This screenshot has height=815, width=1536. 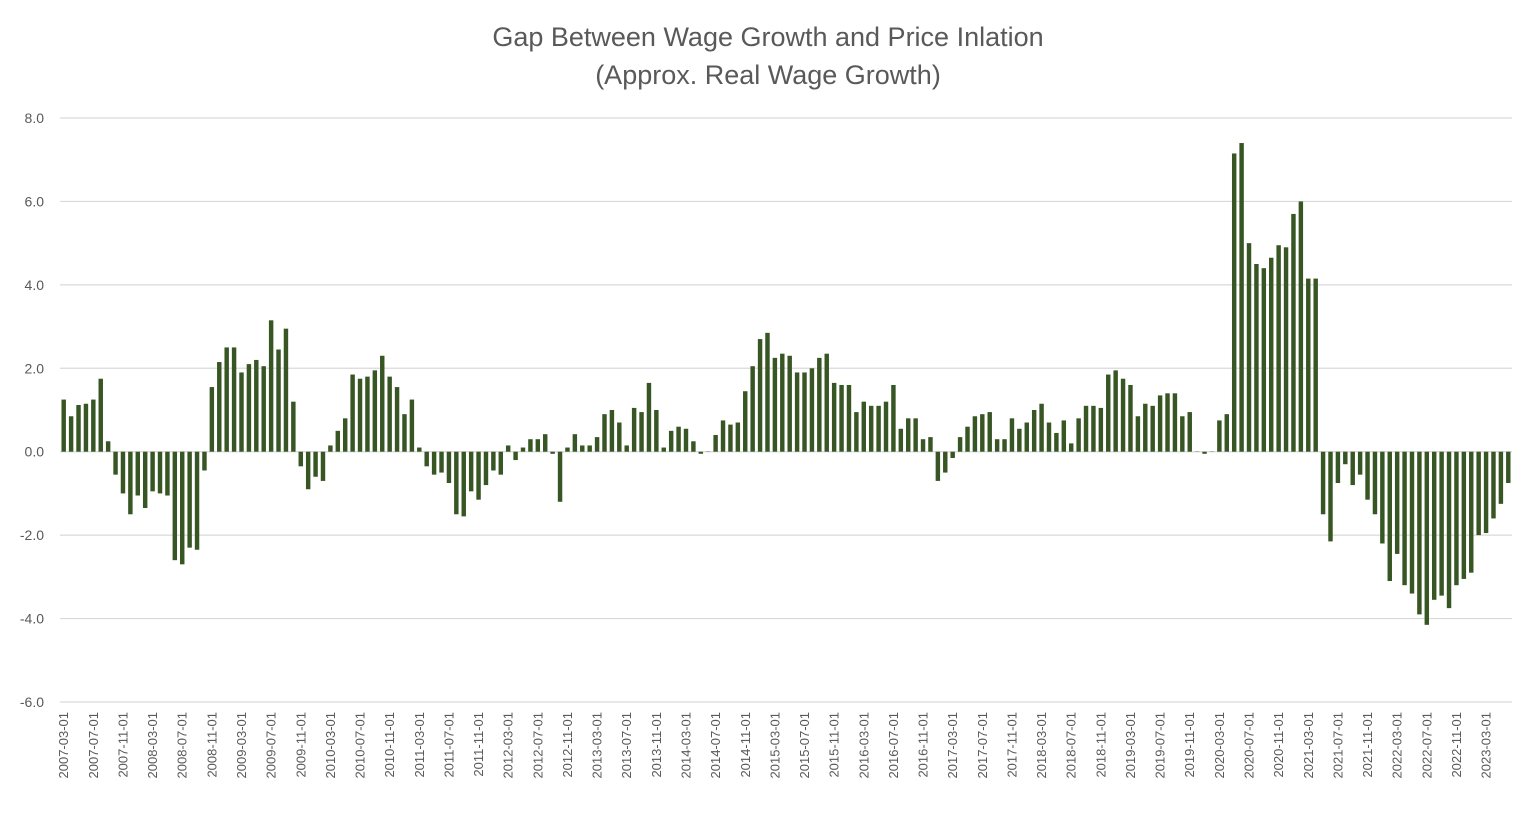 What do you see at coordinates (152, 745) in the screenshot?
I see `x-tick-label: 2008-03-01` at bounding box center [152, 745].